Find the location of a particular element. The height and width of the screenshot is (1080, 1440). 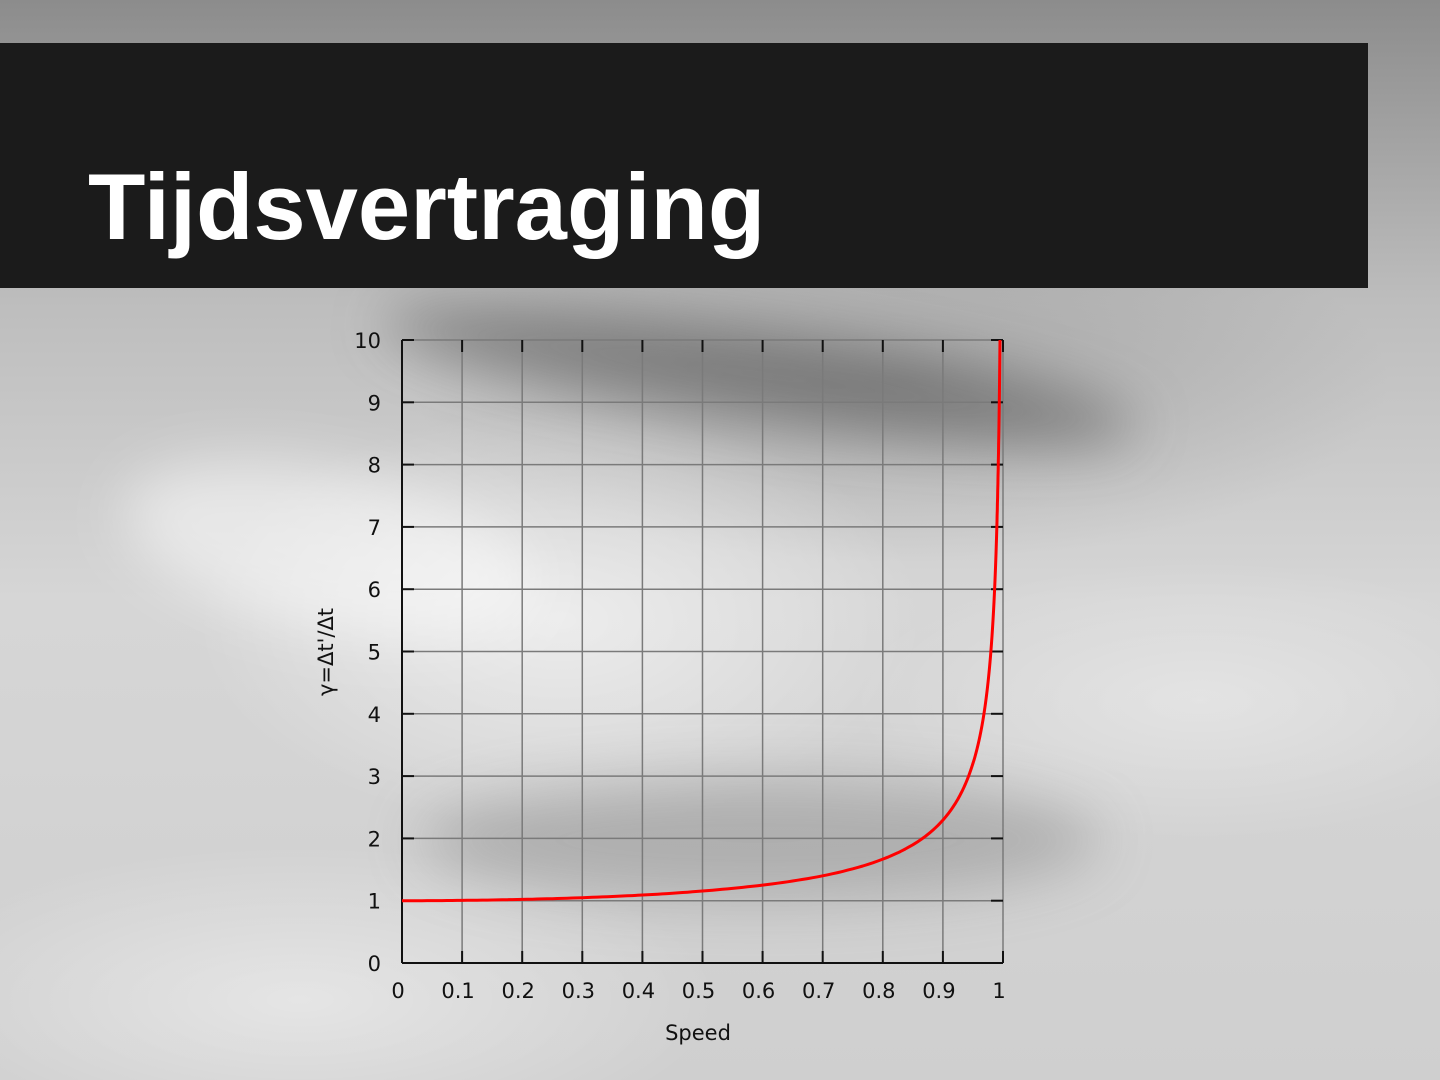

y-tick-label: 2 is located at coordinates (374, 839).